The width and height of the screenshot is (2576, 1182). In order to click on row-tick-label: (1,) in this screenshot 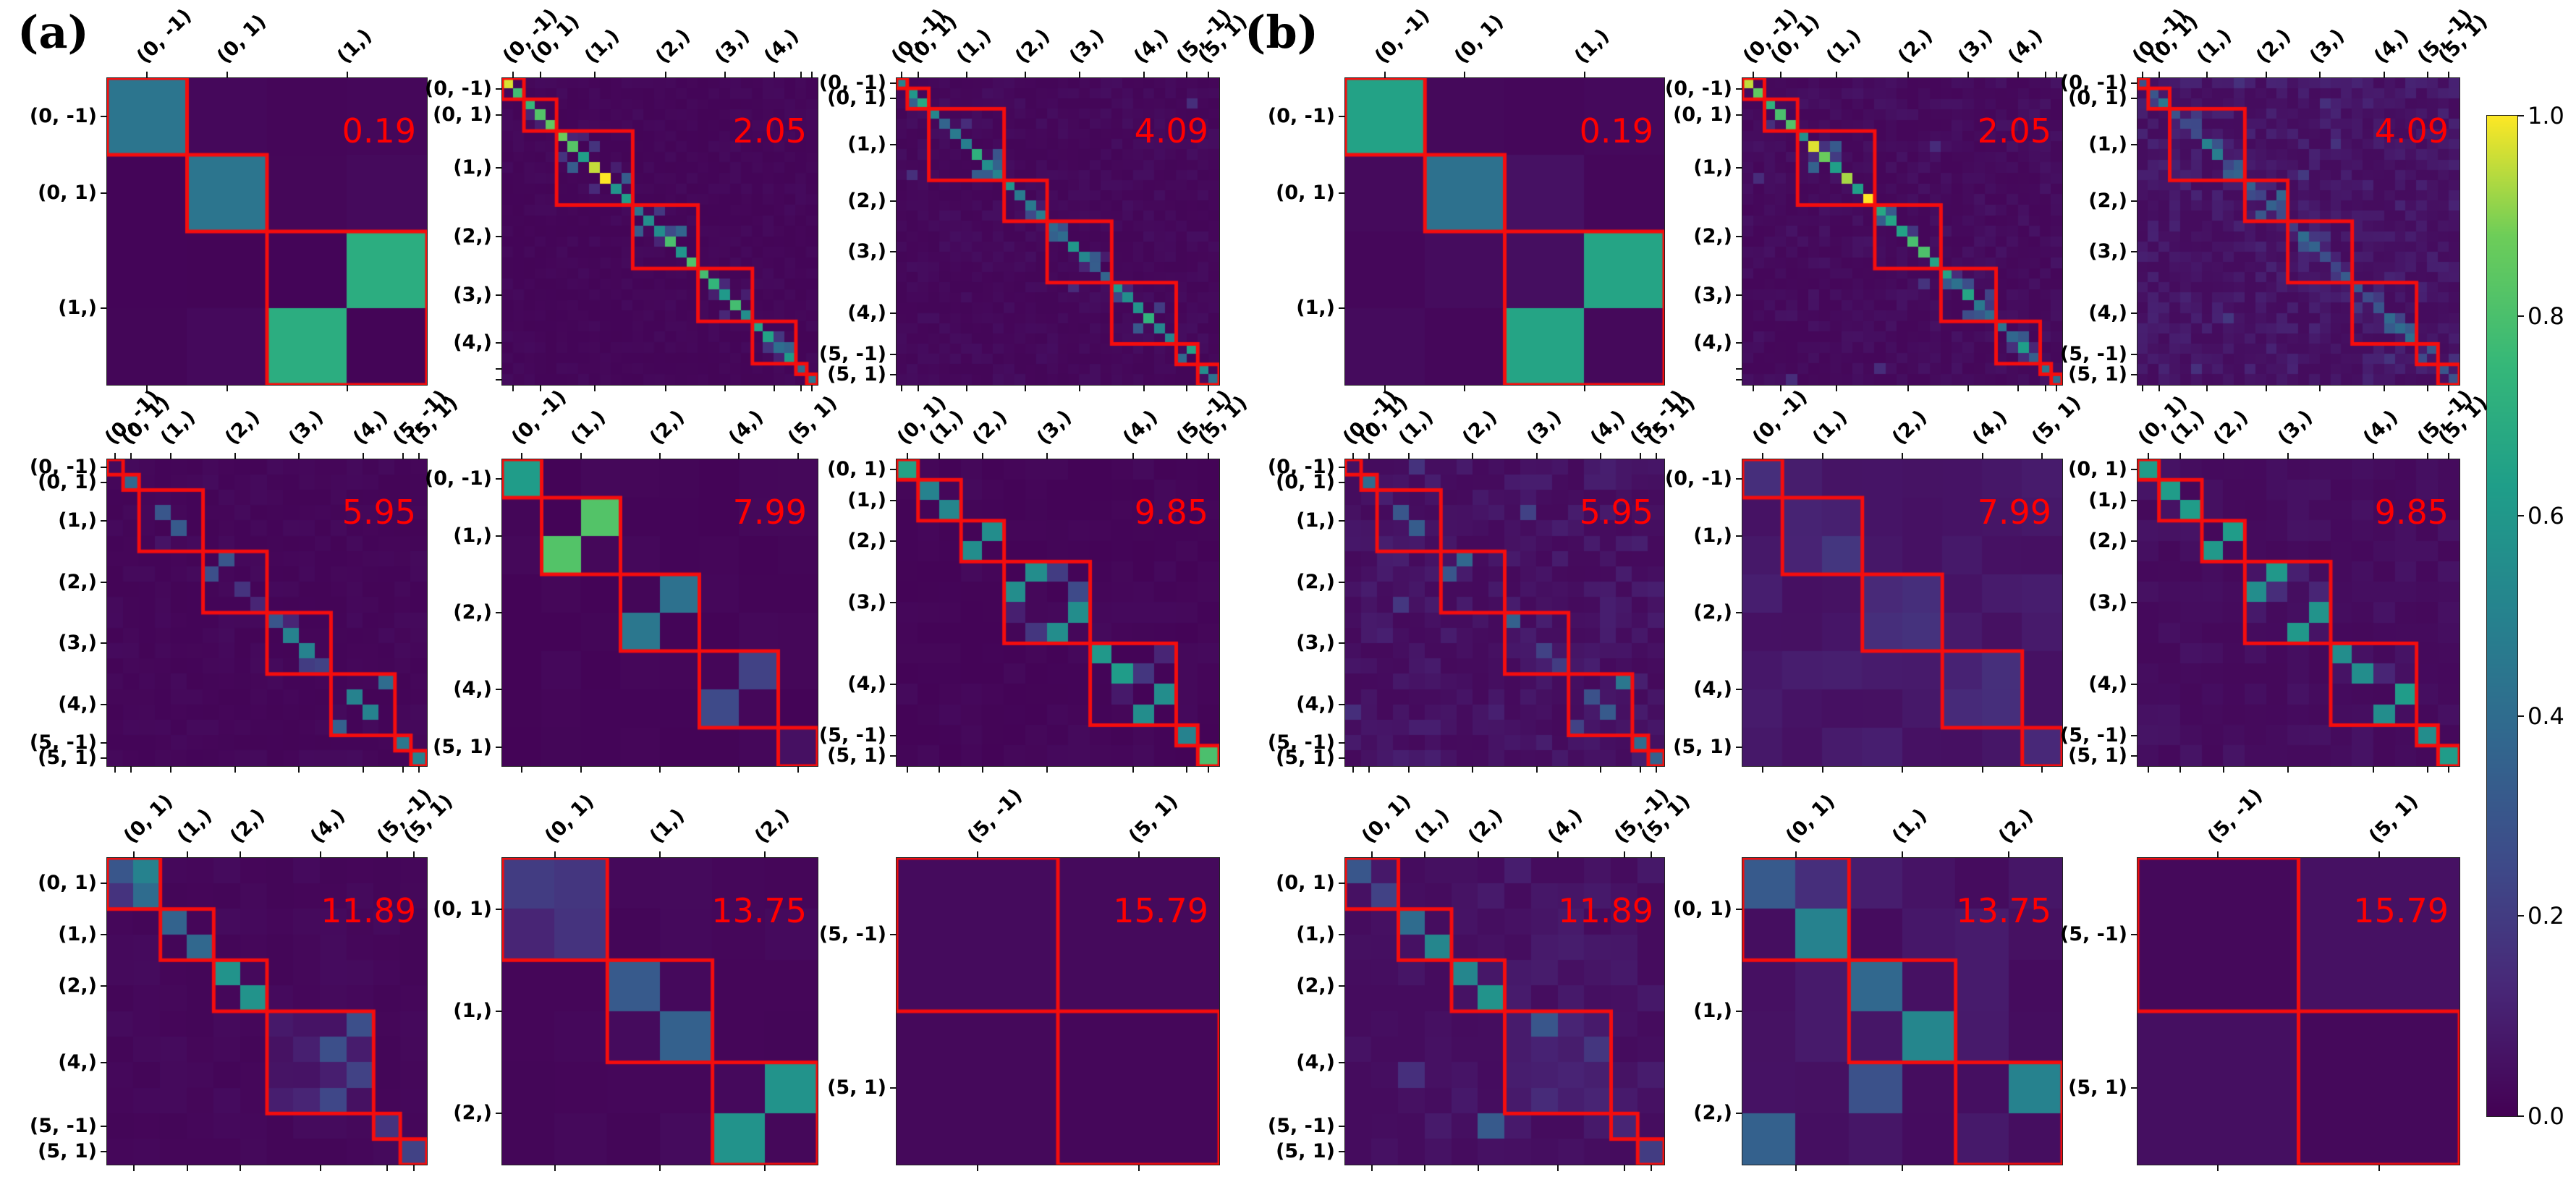, I will do `click(1712, 535)`.